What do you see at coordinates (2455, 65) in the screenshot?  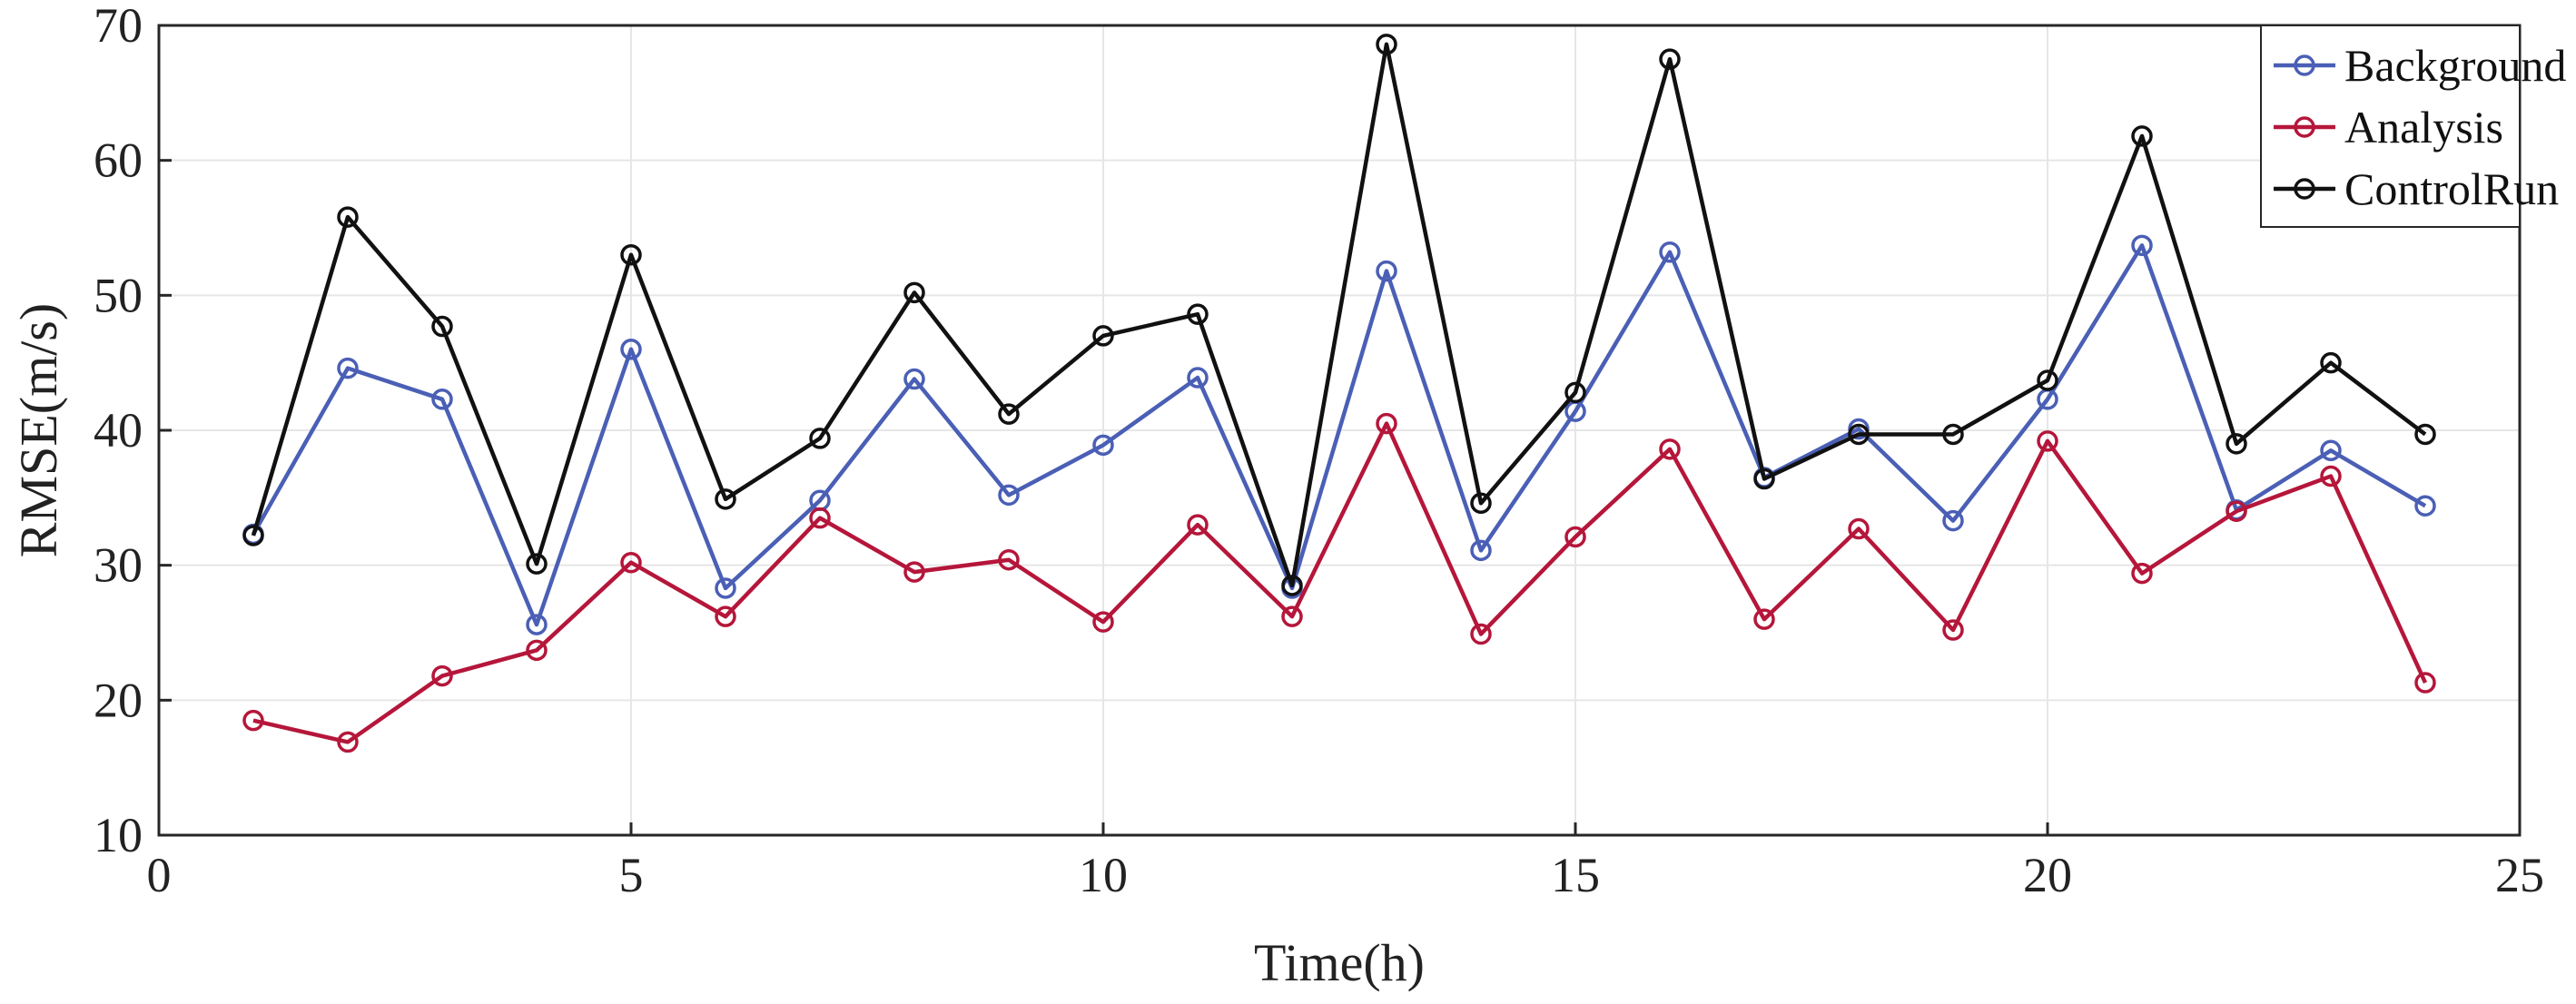 I see `legend-label: Background` at bounding box center [2455, 65].